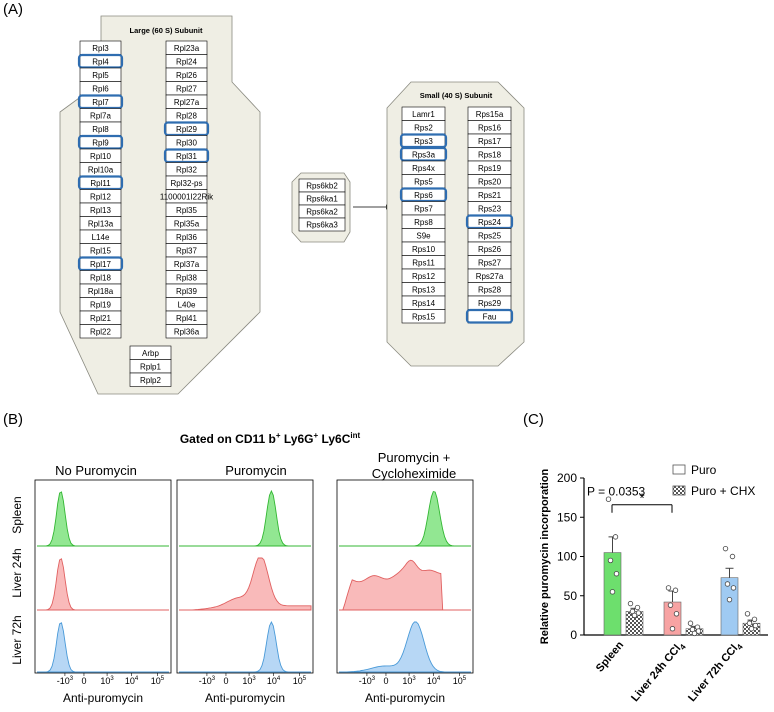 This screenshot has height=712, width=774. Describe the element at coordinates (490, 276) in the screenshot. I see `small-right-gene-label: Rps27a` at that location.